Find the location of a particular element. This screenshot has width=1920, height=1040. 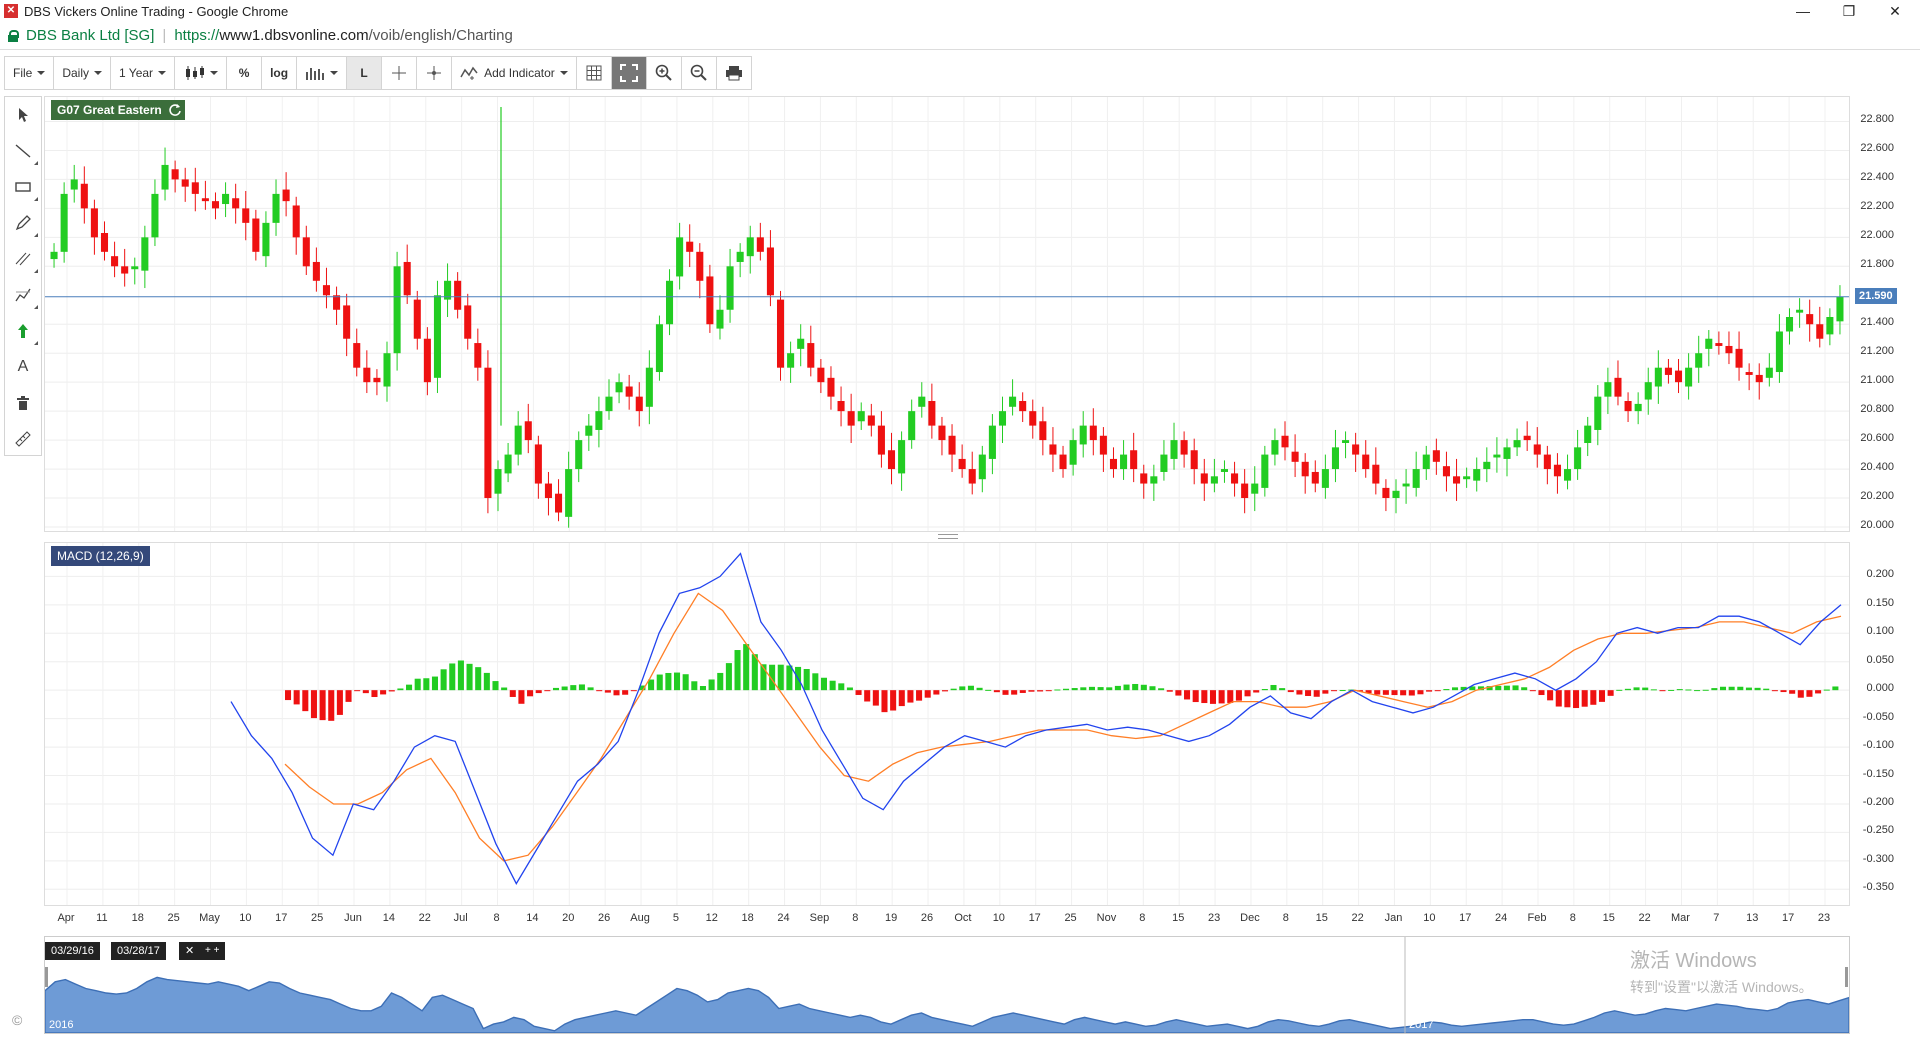

restore-button: ❐ is located at coordinates (1849, 10).